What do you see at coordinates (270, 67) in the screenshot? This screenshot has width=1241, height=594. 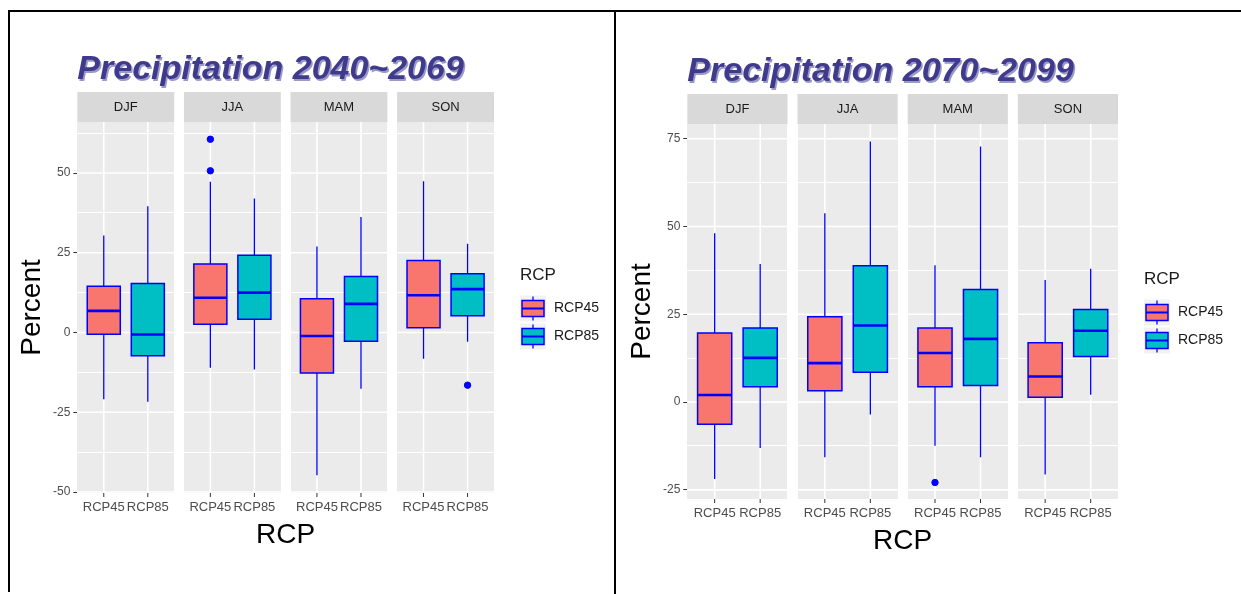 I see `chart-title: Precipitation 2040~2069` at bounding box center [270, 67].